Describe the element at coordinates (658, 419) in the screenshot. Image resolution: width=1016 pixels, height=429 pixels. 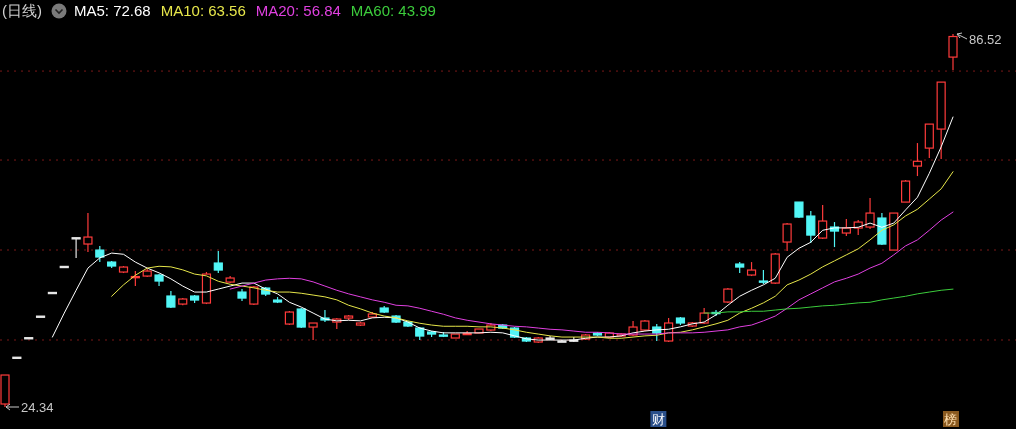
I see `text: 财` at that location.